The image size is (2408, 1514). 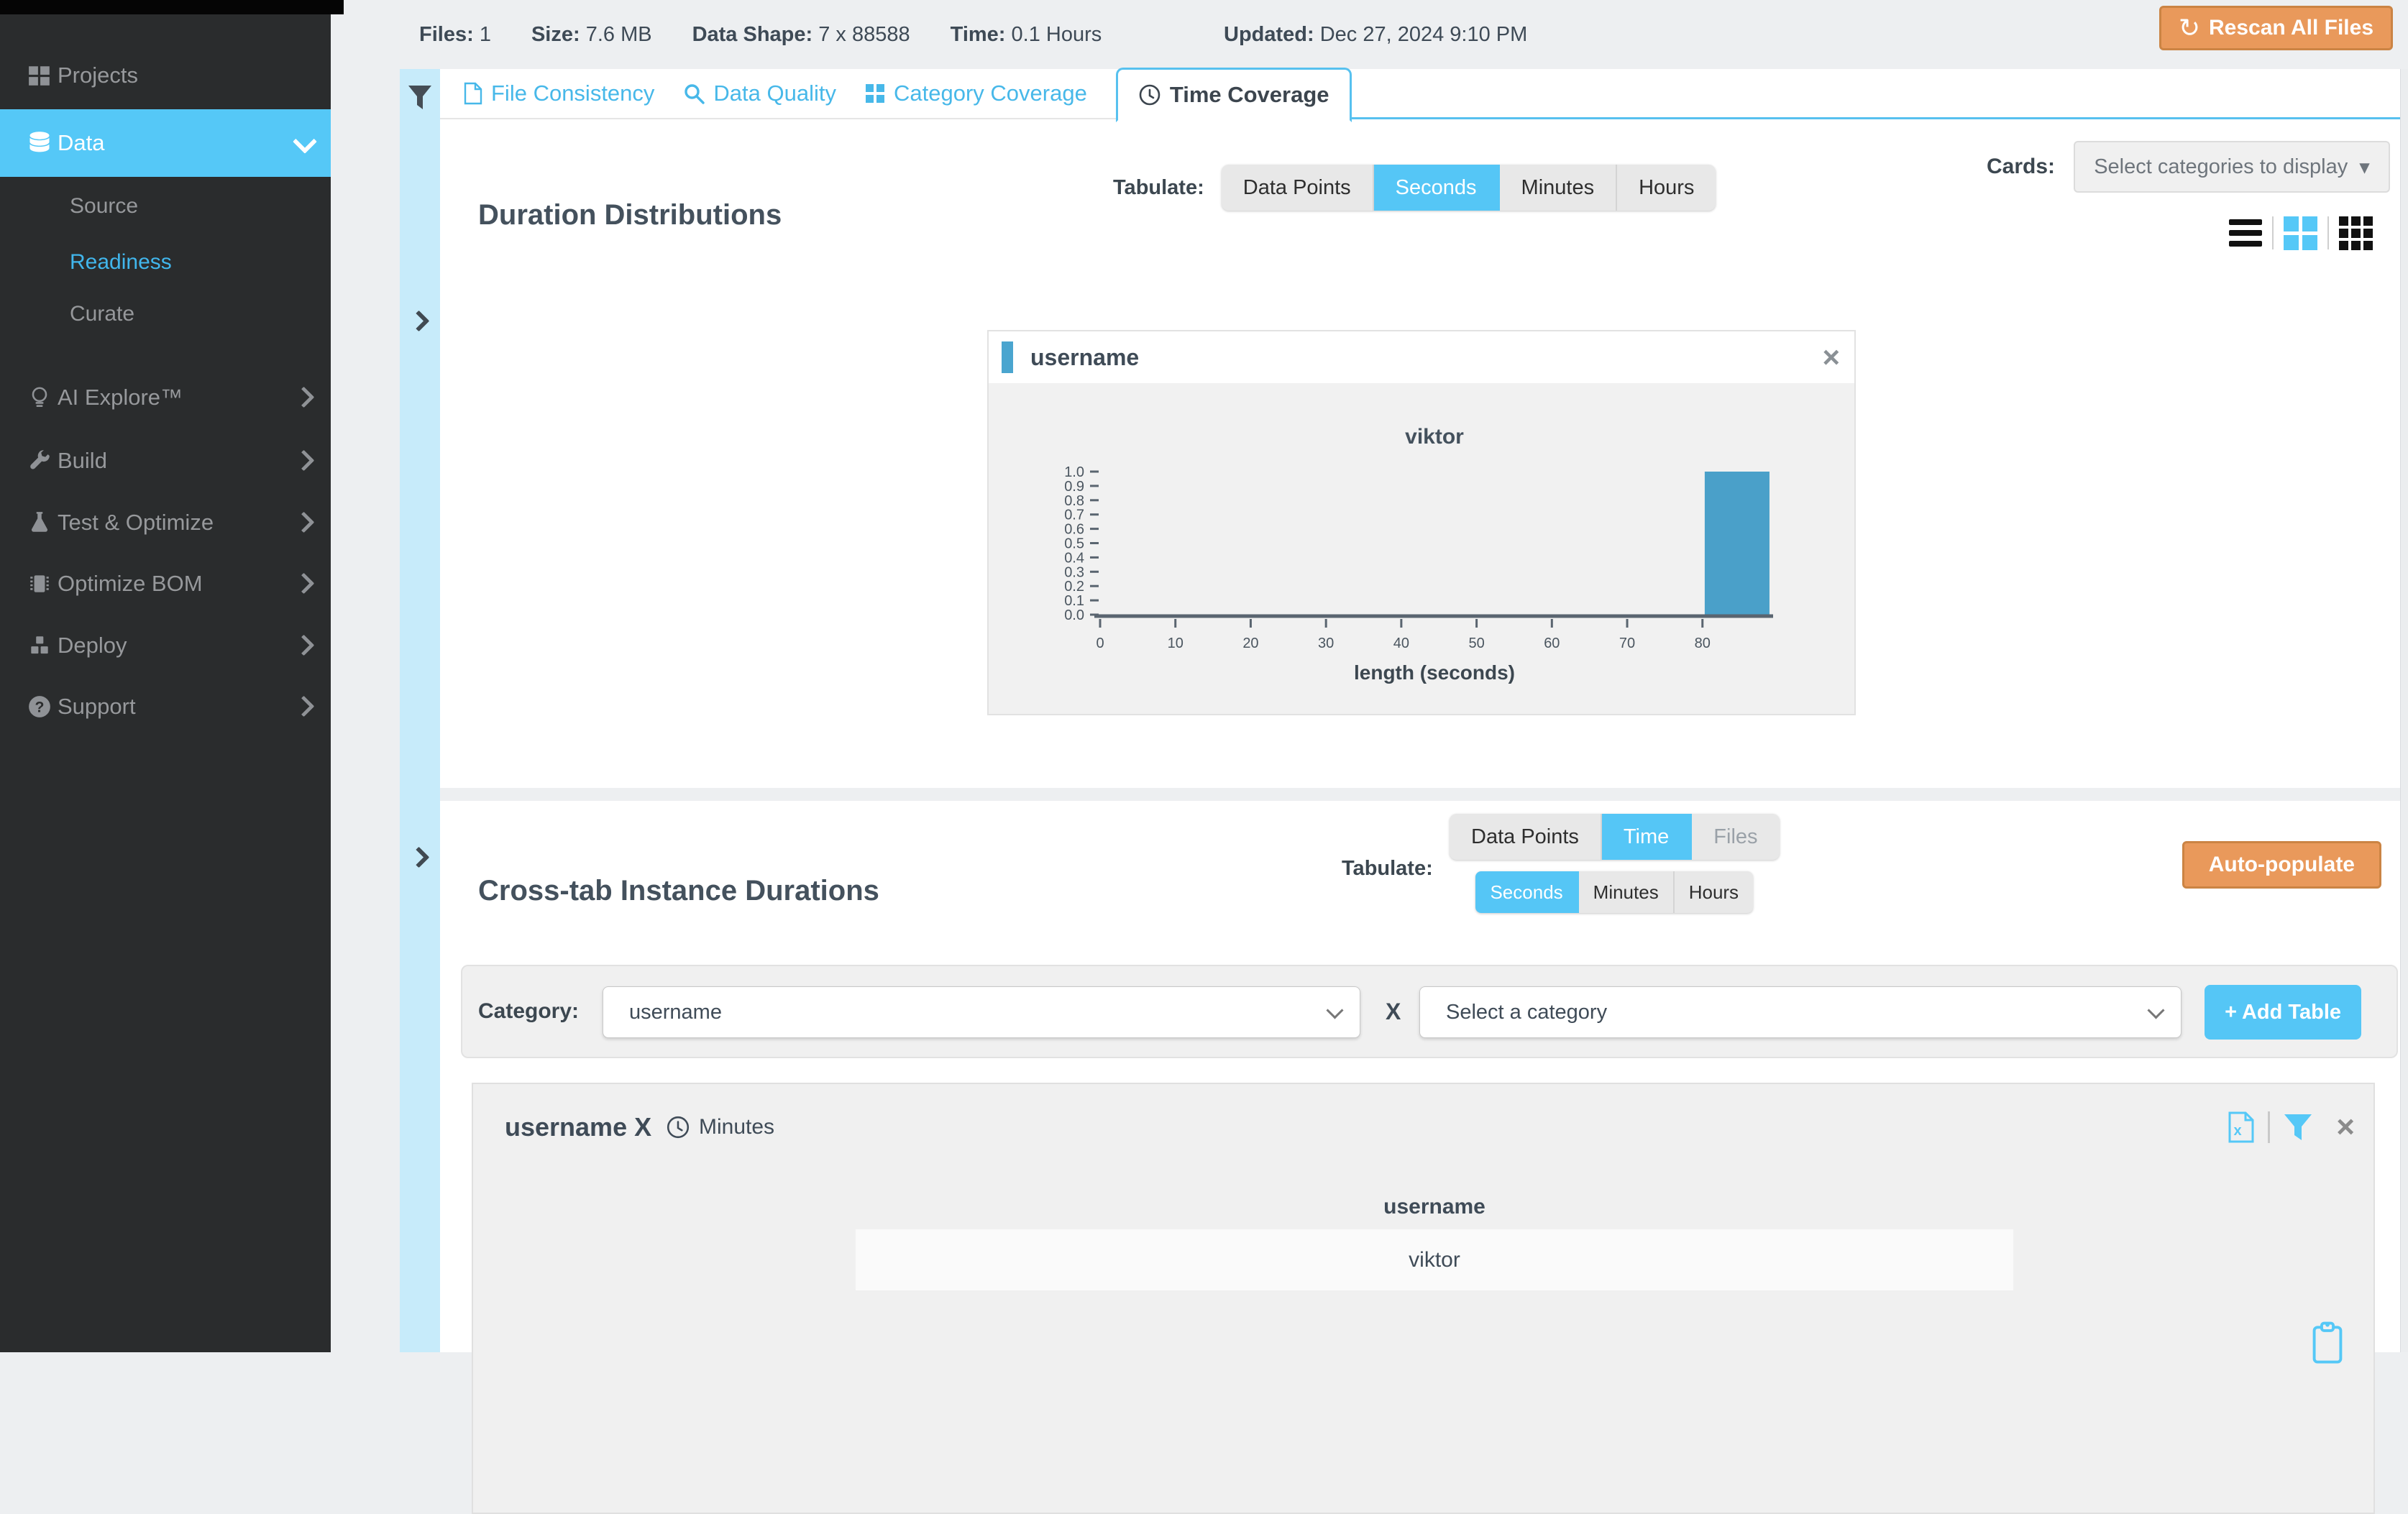 I want to click on svg-text: 30, so click(x=1326, y=643).